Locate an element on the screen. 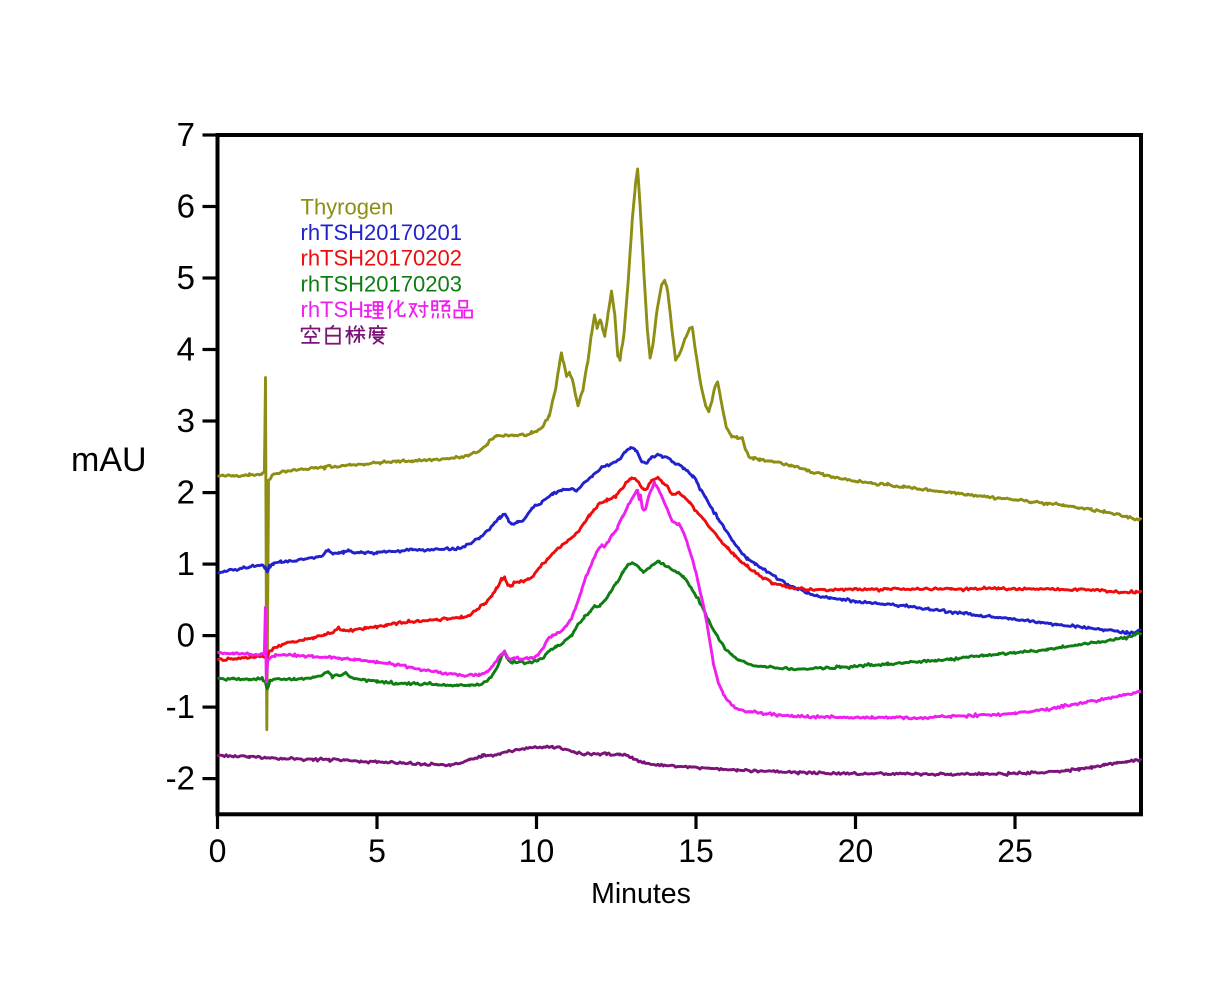 This screenshot has height=985, width=1211. svg-text: 1 is located at coordinates (186, 563).